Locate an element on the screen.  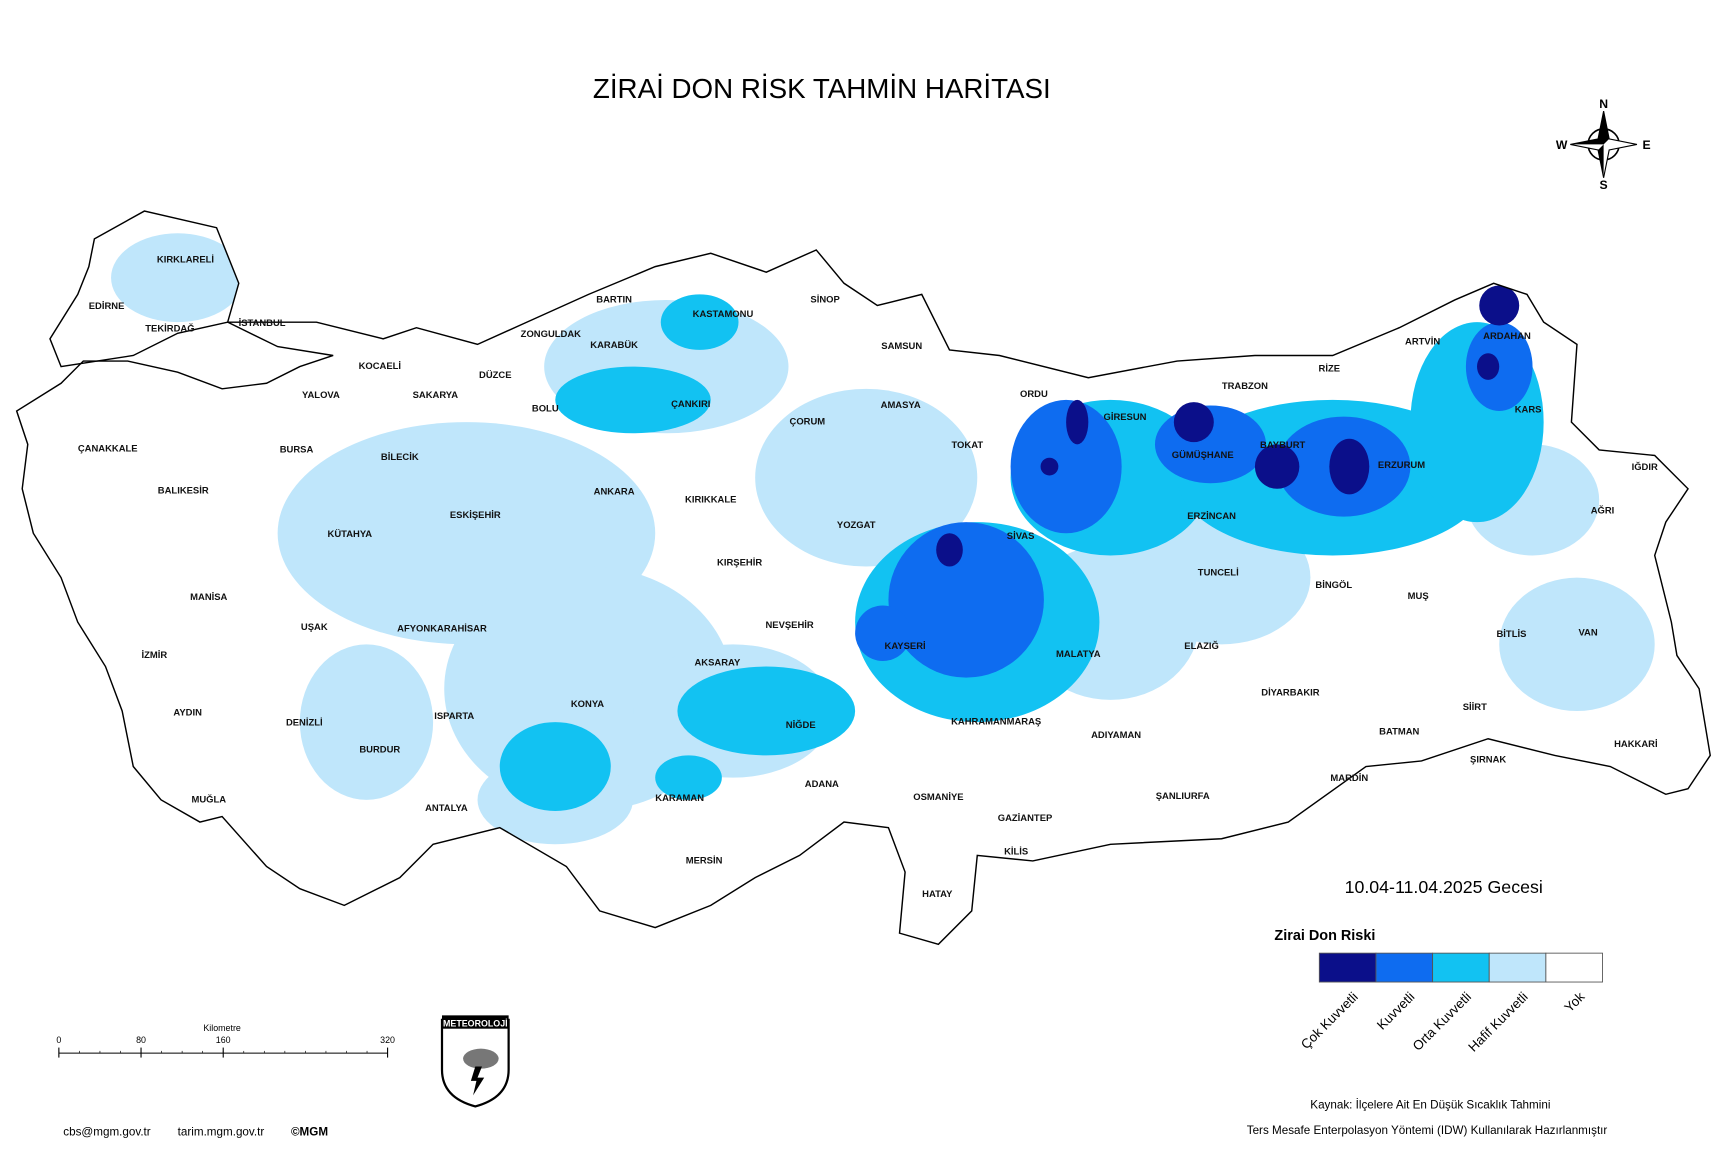
province-label: KÜTAHYA is located at coordinates (350, 534).